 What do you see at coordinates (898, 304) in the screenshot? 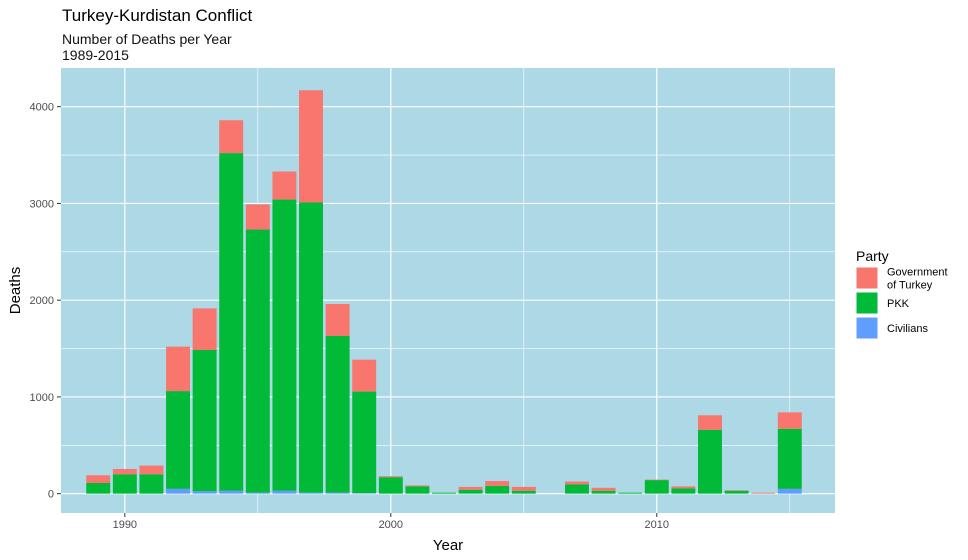
I see `legend-label: PKK` at bounding box center [898, 304].